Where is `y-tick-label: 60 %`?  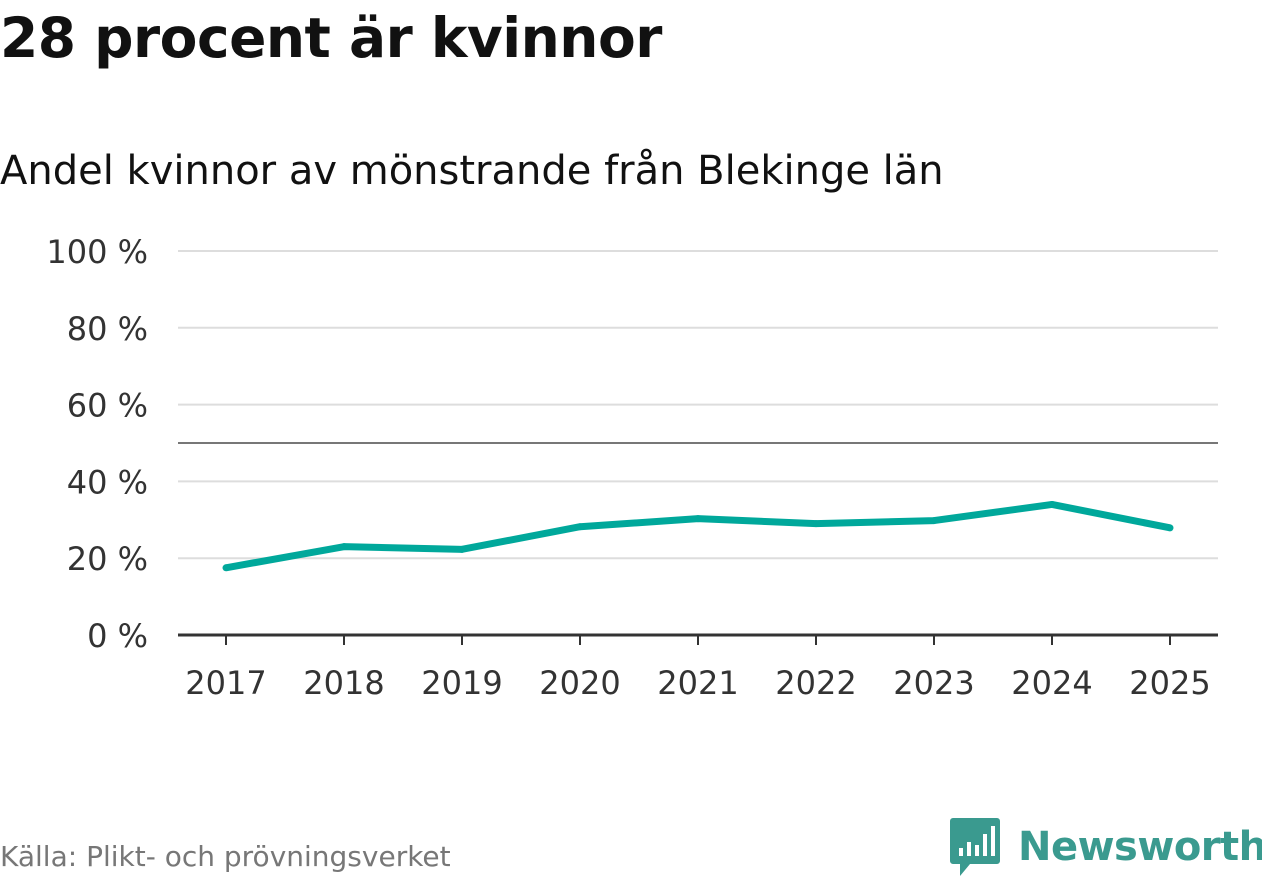 y-tick-label: 60 % is located at coordinates (107, 406).